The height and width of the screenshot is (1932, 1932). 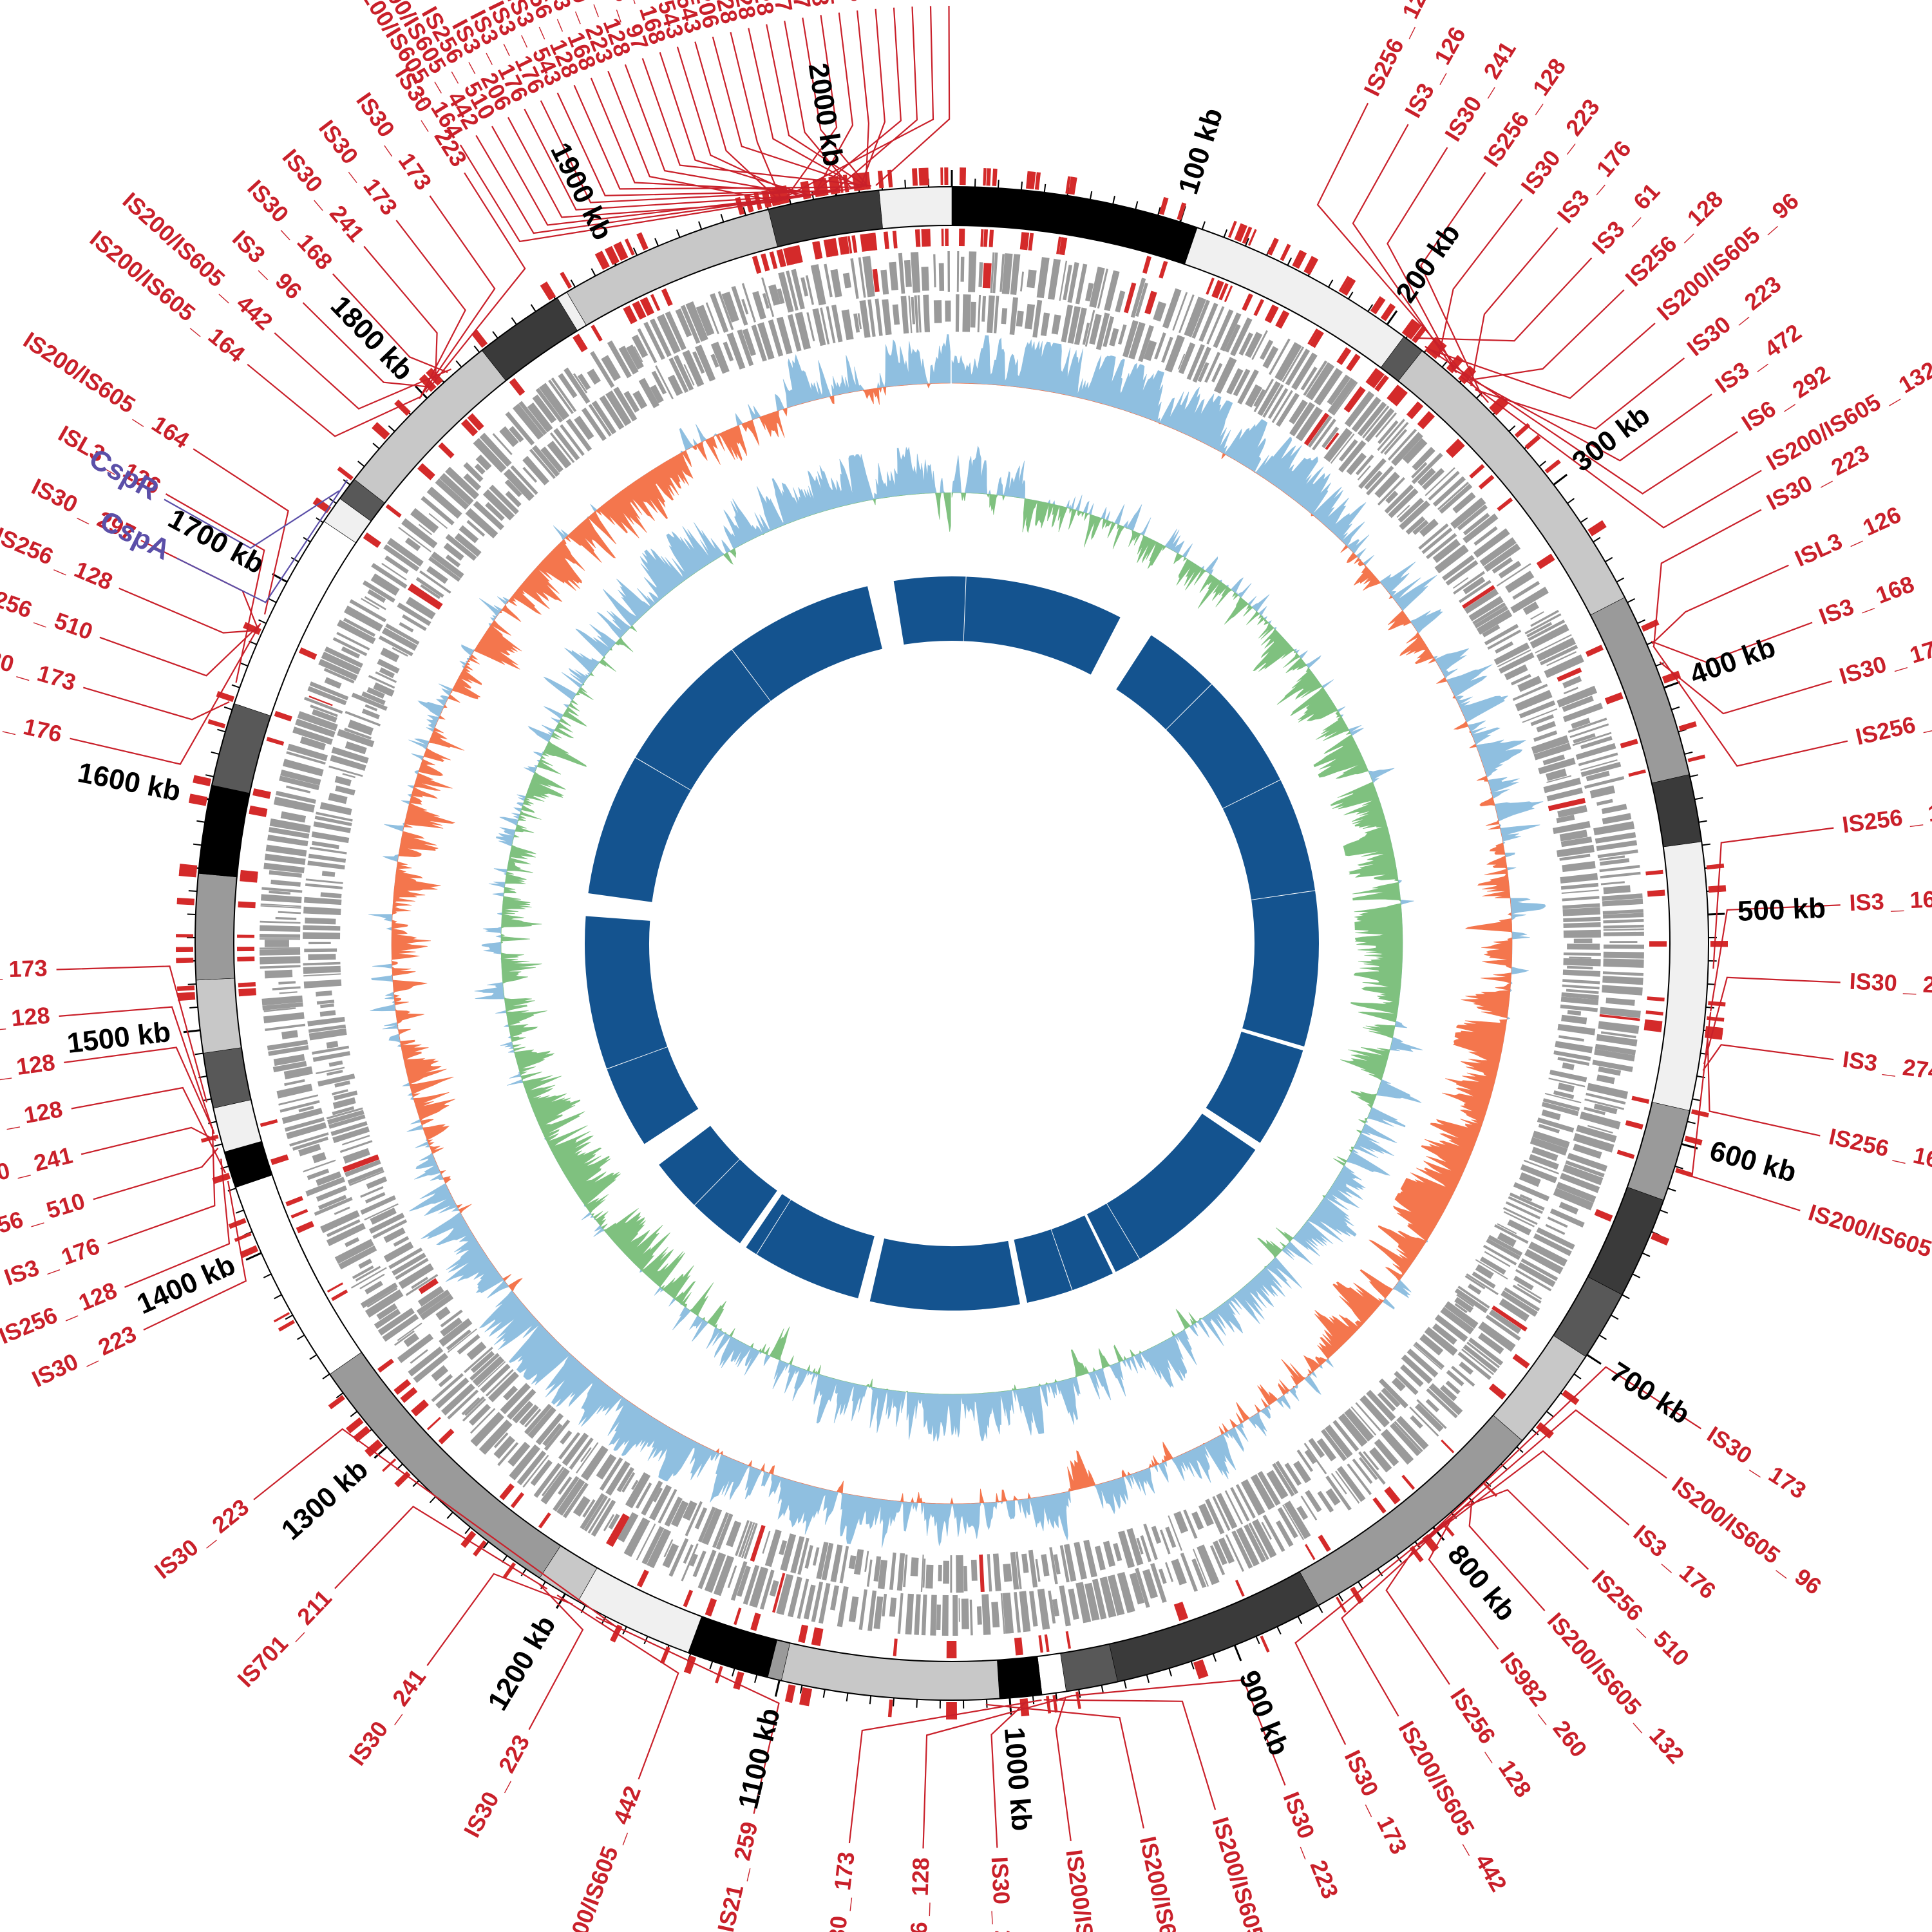 What do you see at coordinates (191, 1031) in the screenshot?
I see `major-tick` at bounding box center [191, 1031].